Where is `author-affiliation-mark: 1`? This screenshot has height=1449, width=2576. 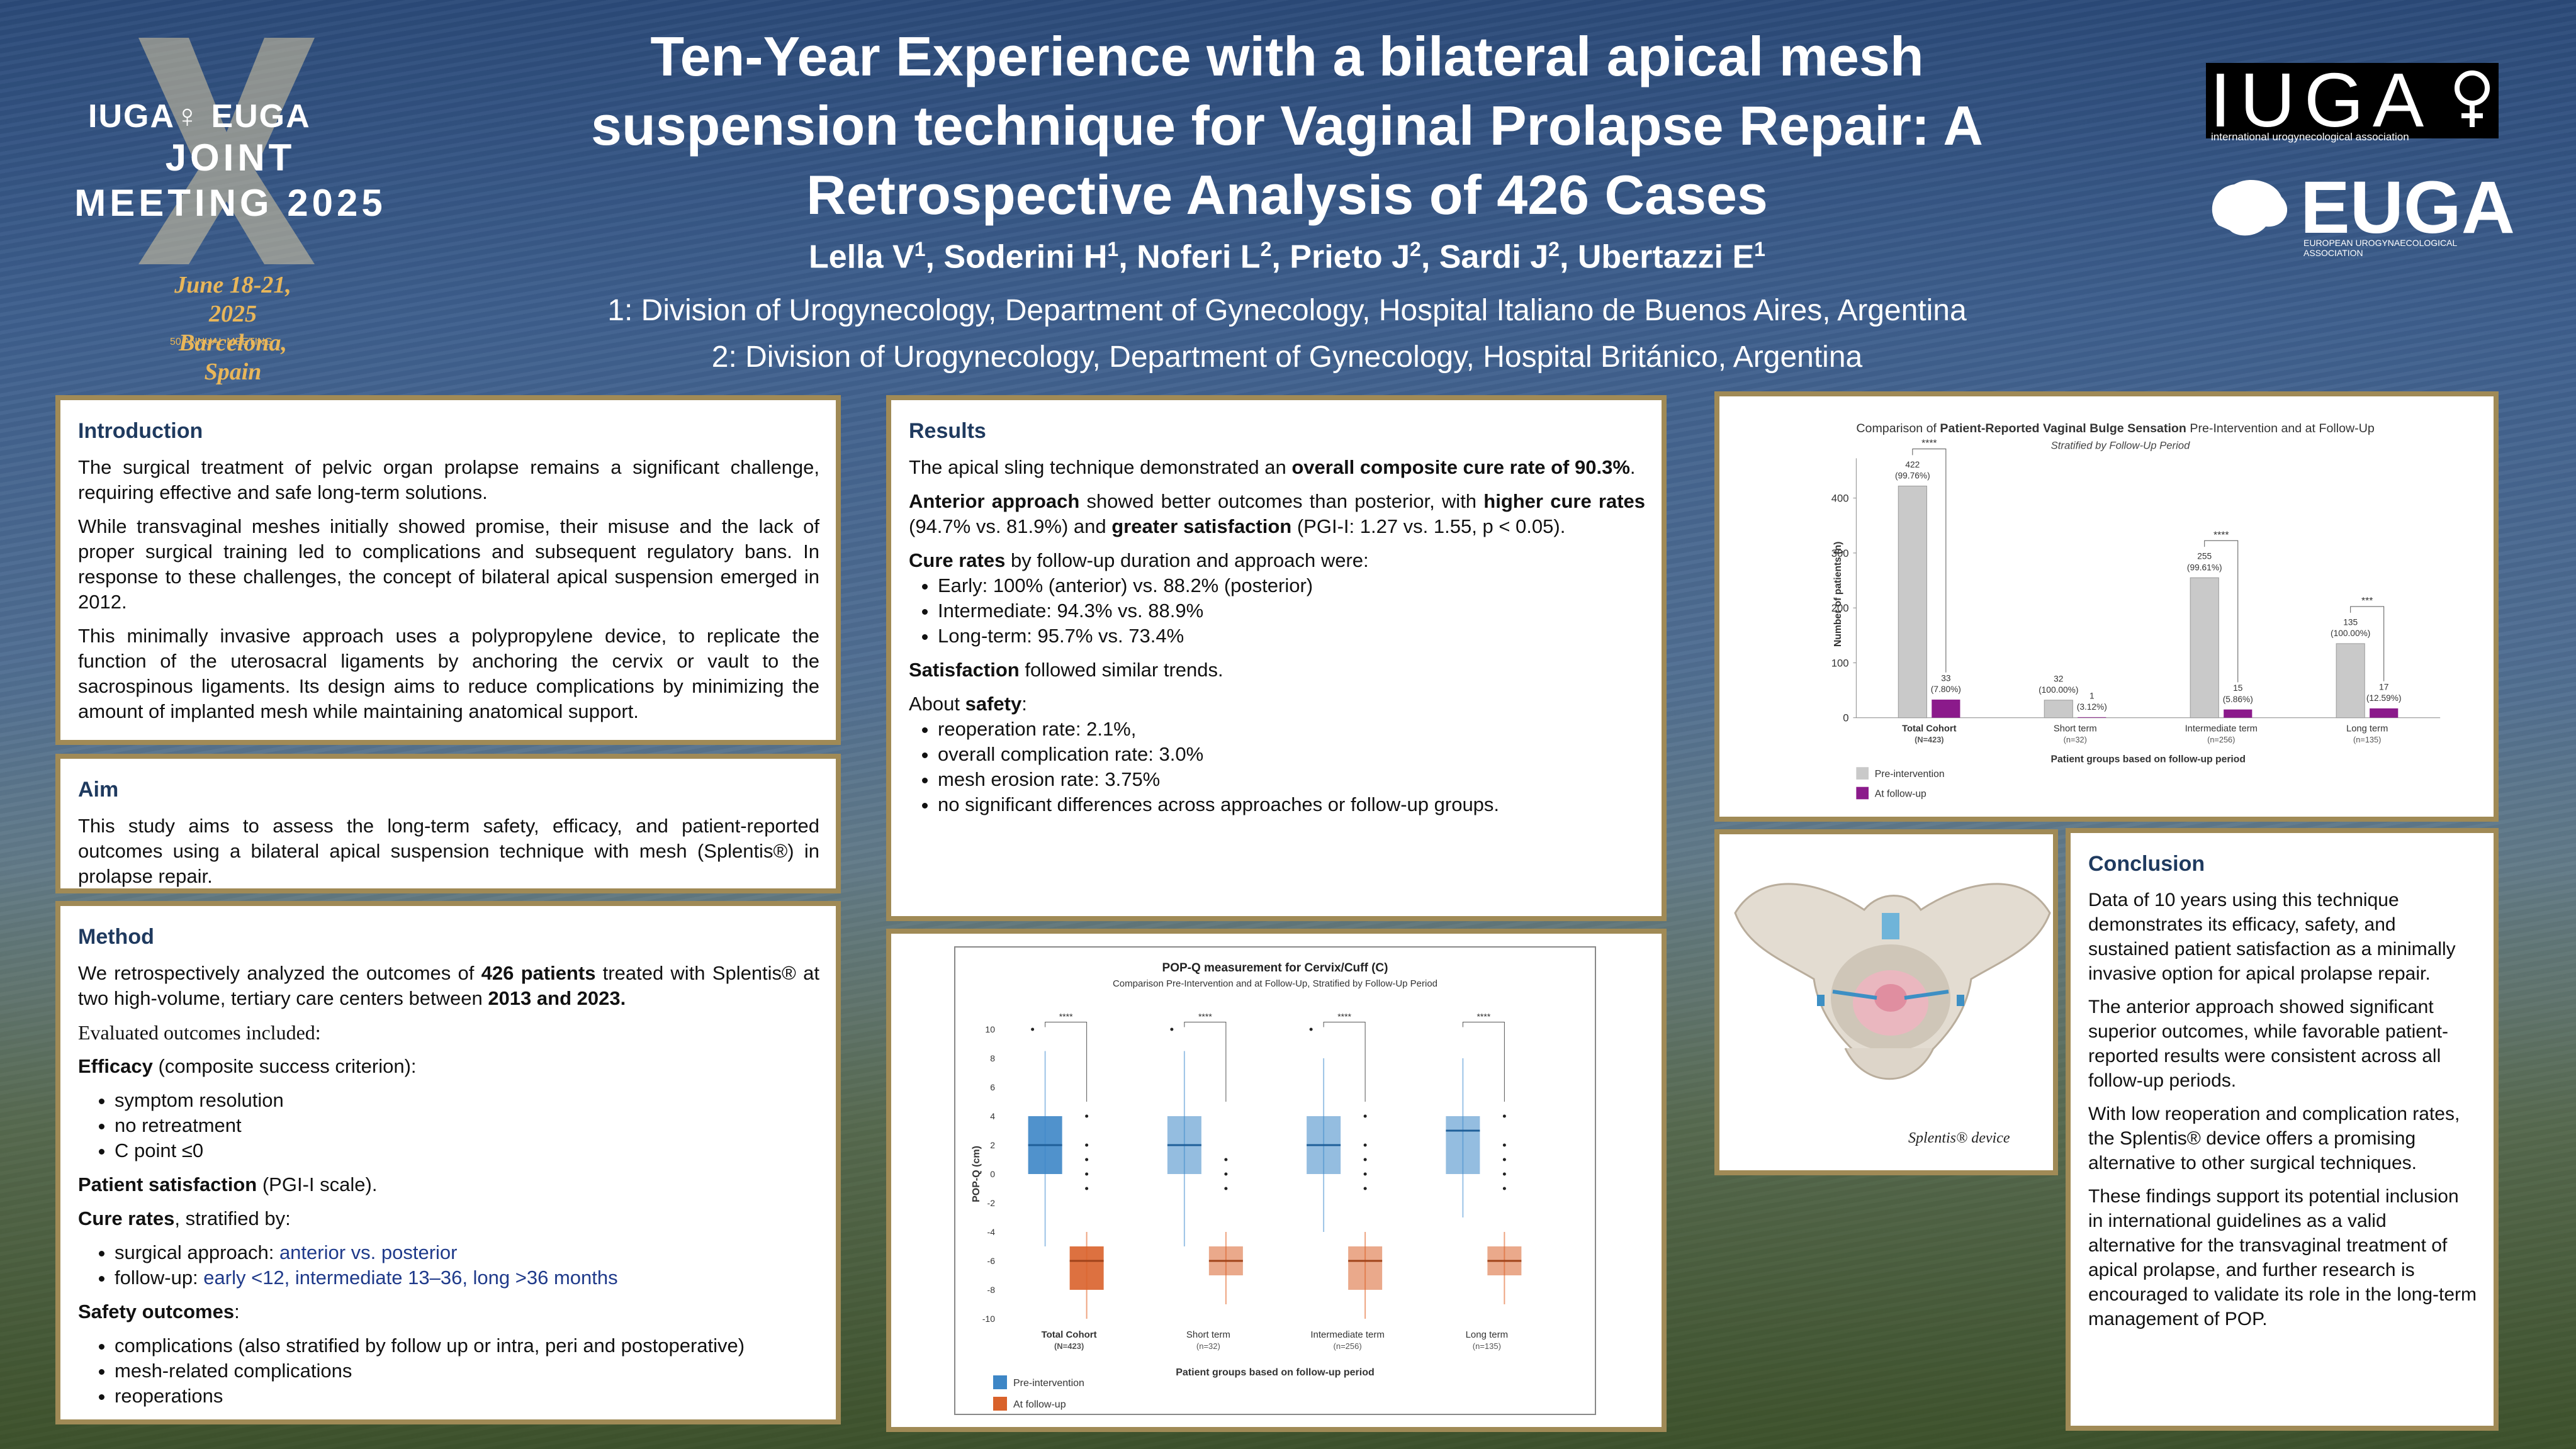
author-affiliation-mark: 1 is located at coordinates (1759, 249).